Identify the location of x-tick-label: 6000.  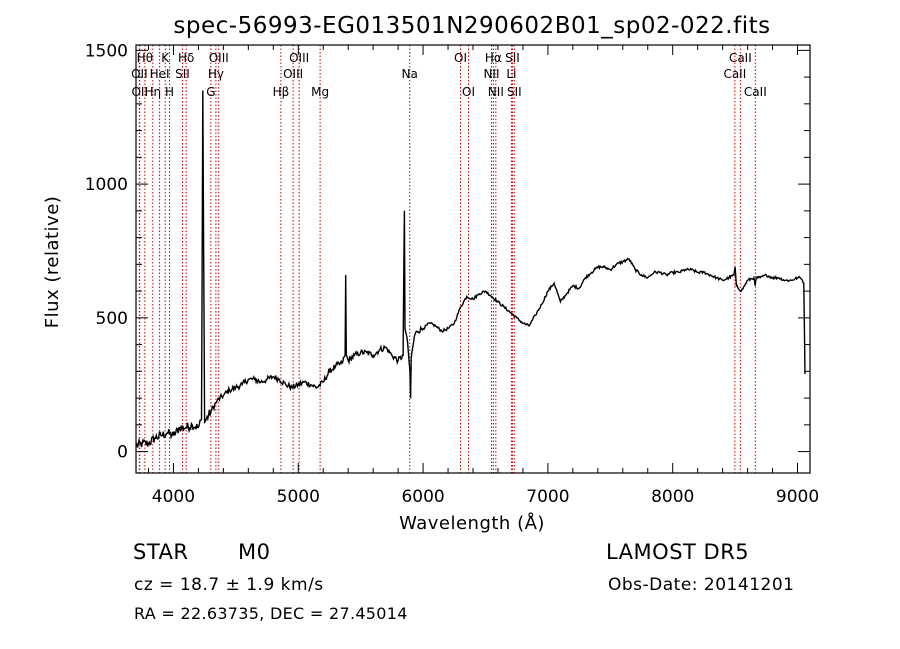
(422, 497).